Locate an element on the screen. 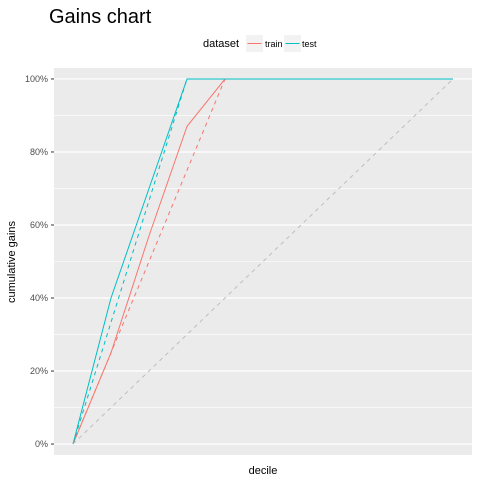 The width and height of the screenshot is (480, 480). y-tick-label: 80% is located at coordinates (39, 152).